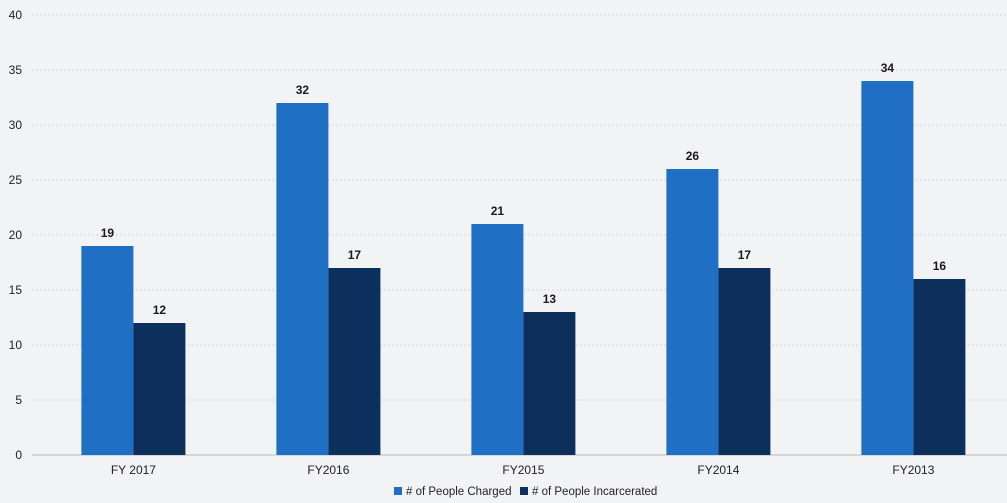 The height and width of the screenshot is (503, 1007). What do you see at coordinates (303, 90) in the screenshot?
I see `data-label: 32` at bounding box center [303, 90].